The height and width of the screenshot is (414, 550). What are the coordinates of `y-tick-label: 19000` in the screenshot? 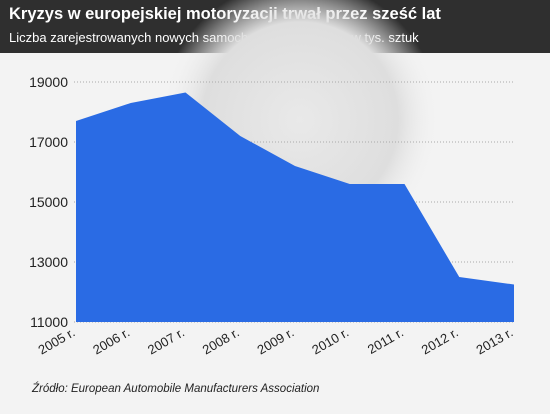 It's located at (48, 82).